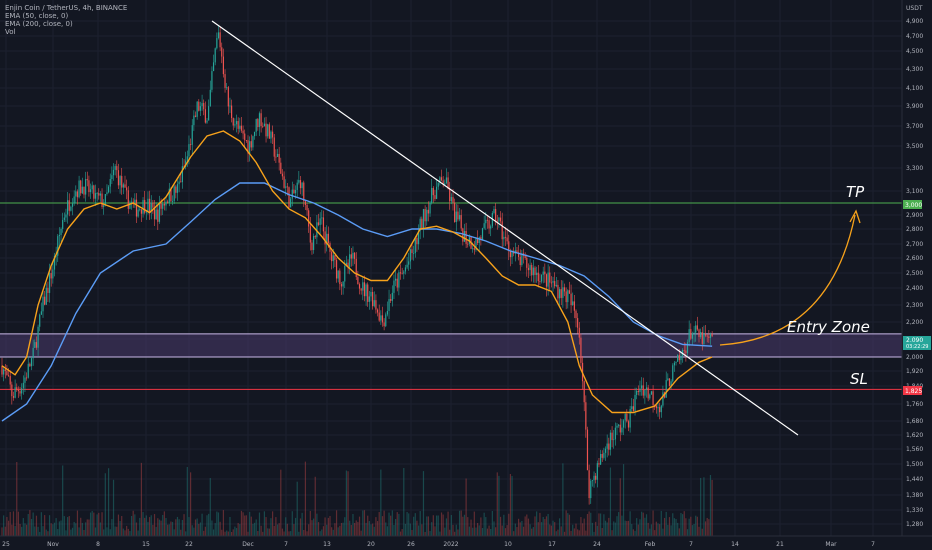 This screenshot has height=550, width=932. I want to click on time-axis, so click(466, 543).